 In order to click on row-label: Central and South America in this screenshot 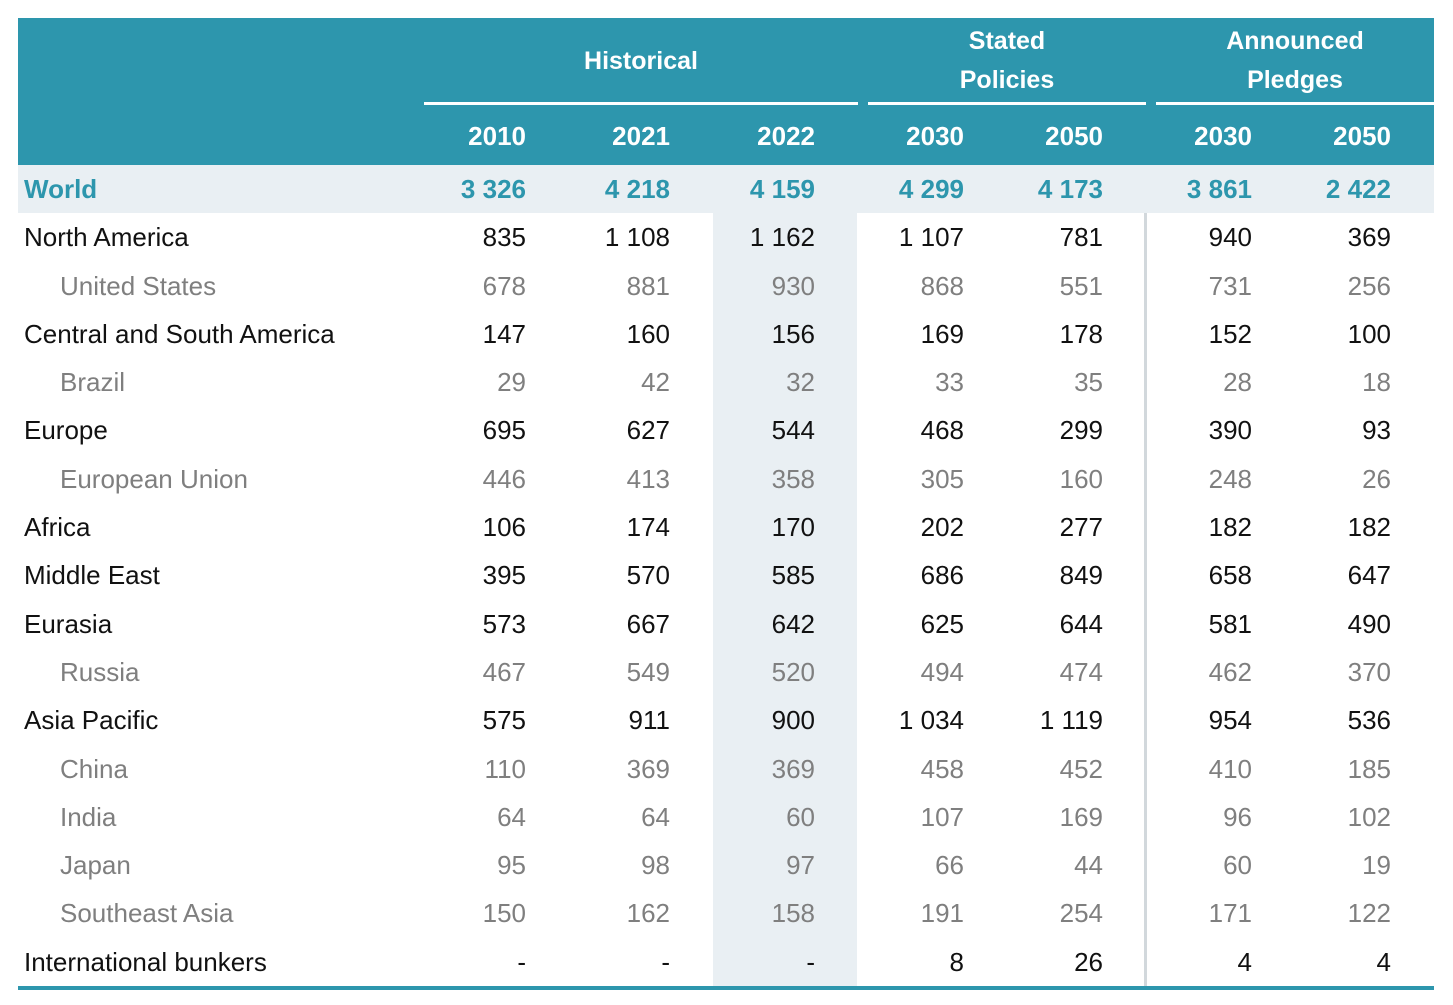, I will do `click(179, 333)`.